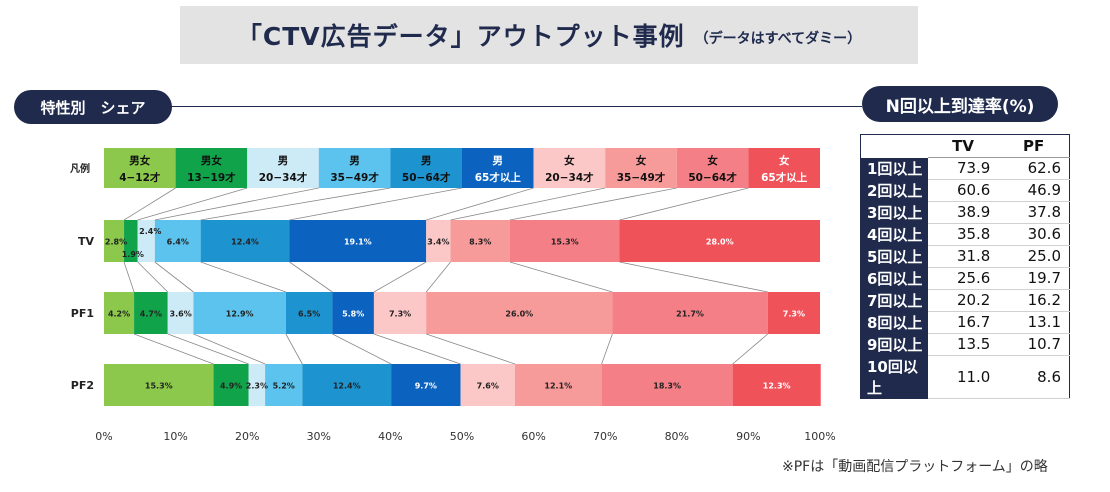 This screenshot has height=492, width=1110. What do you see at coordinates (283, 177) in the screenshot?
I see `legend-label-line2: 20−34才` at bounding box center [283, 177].